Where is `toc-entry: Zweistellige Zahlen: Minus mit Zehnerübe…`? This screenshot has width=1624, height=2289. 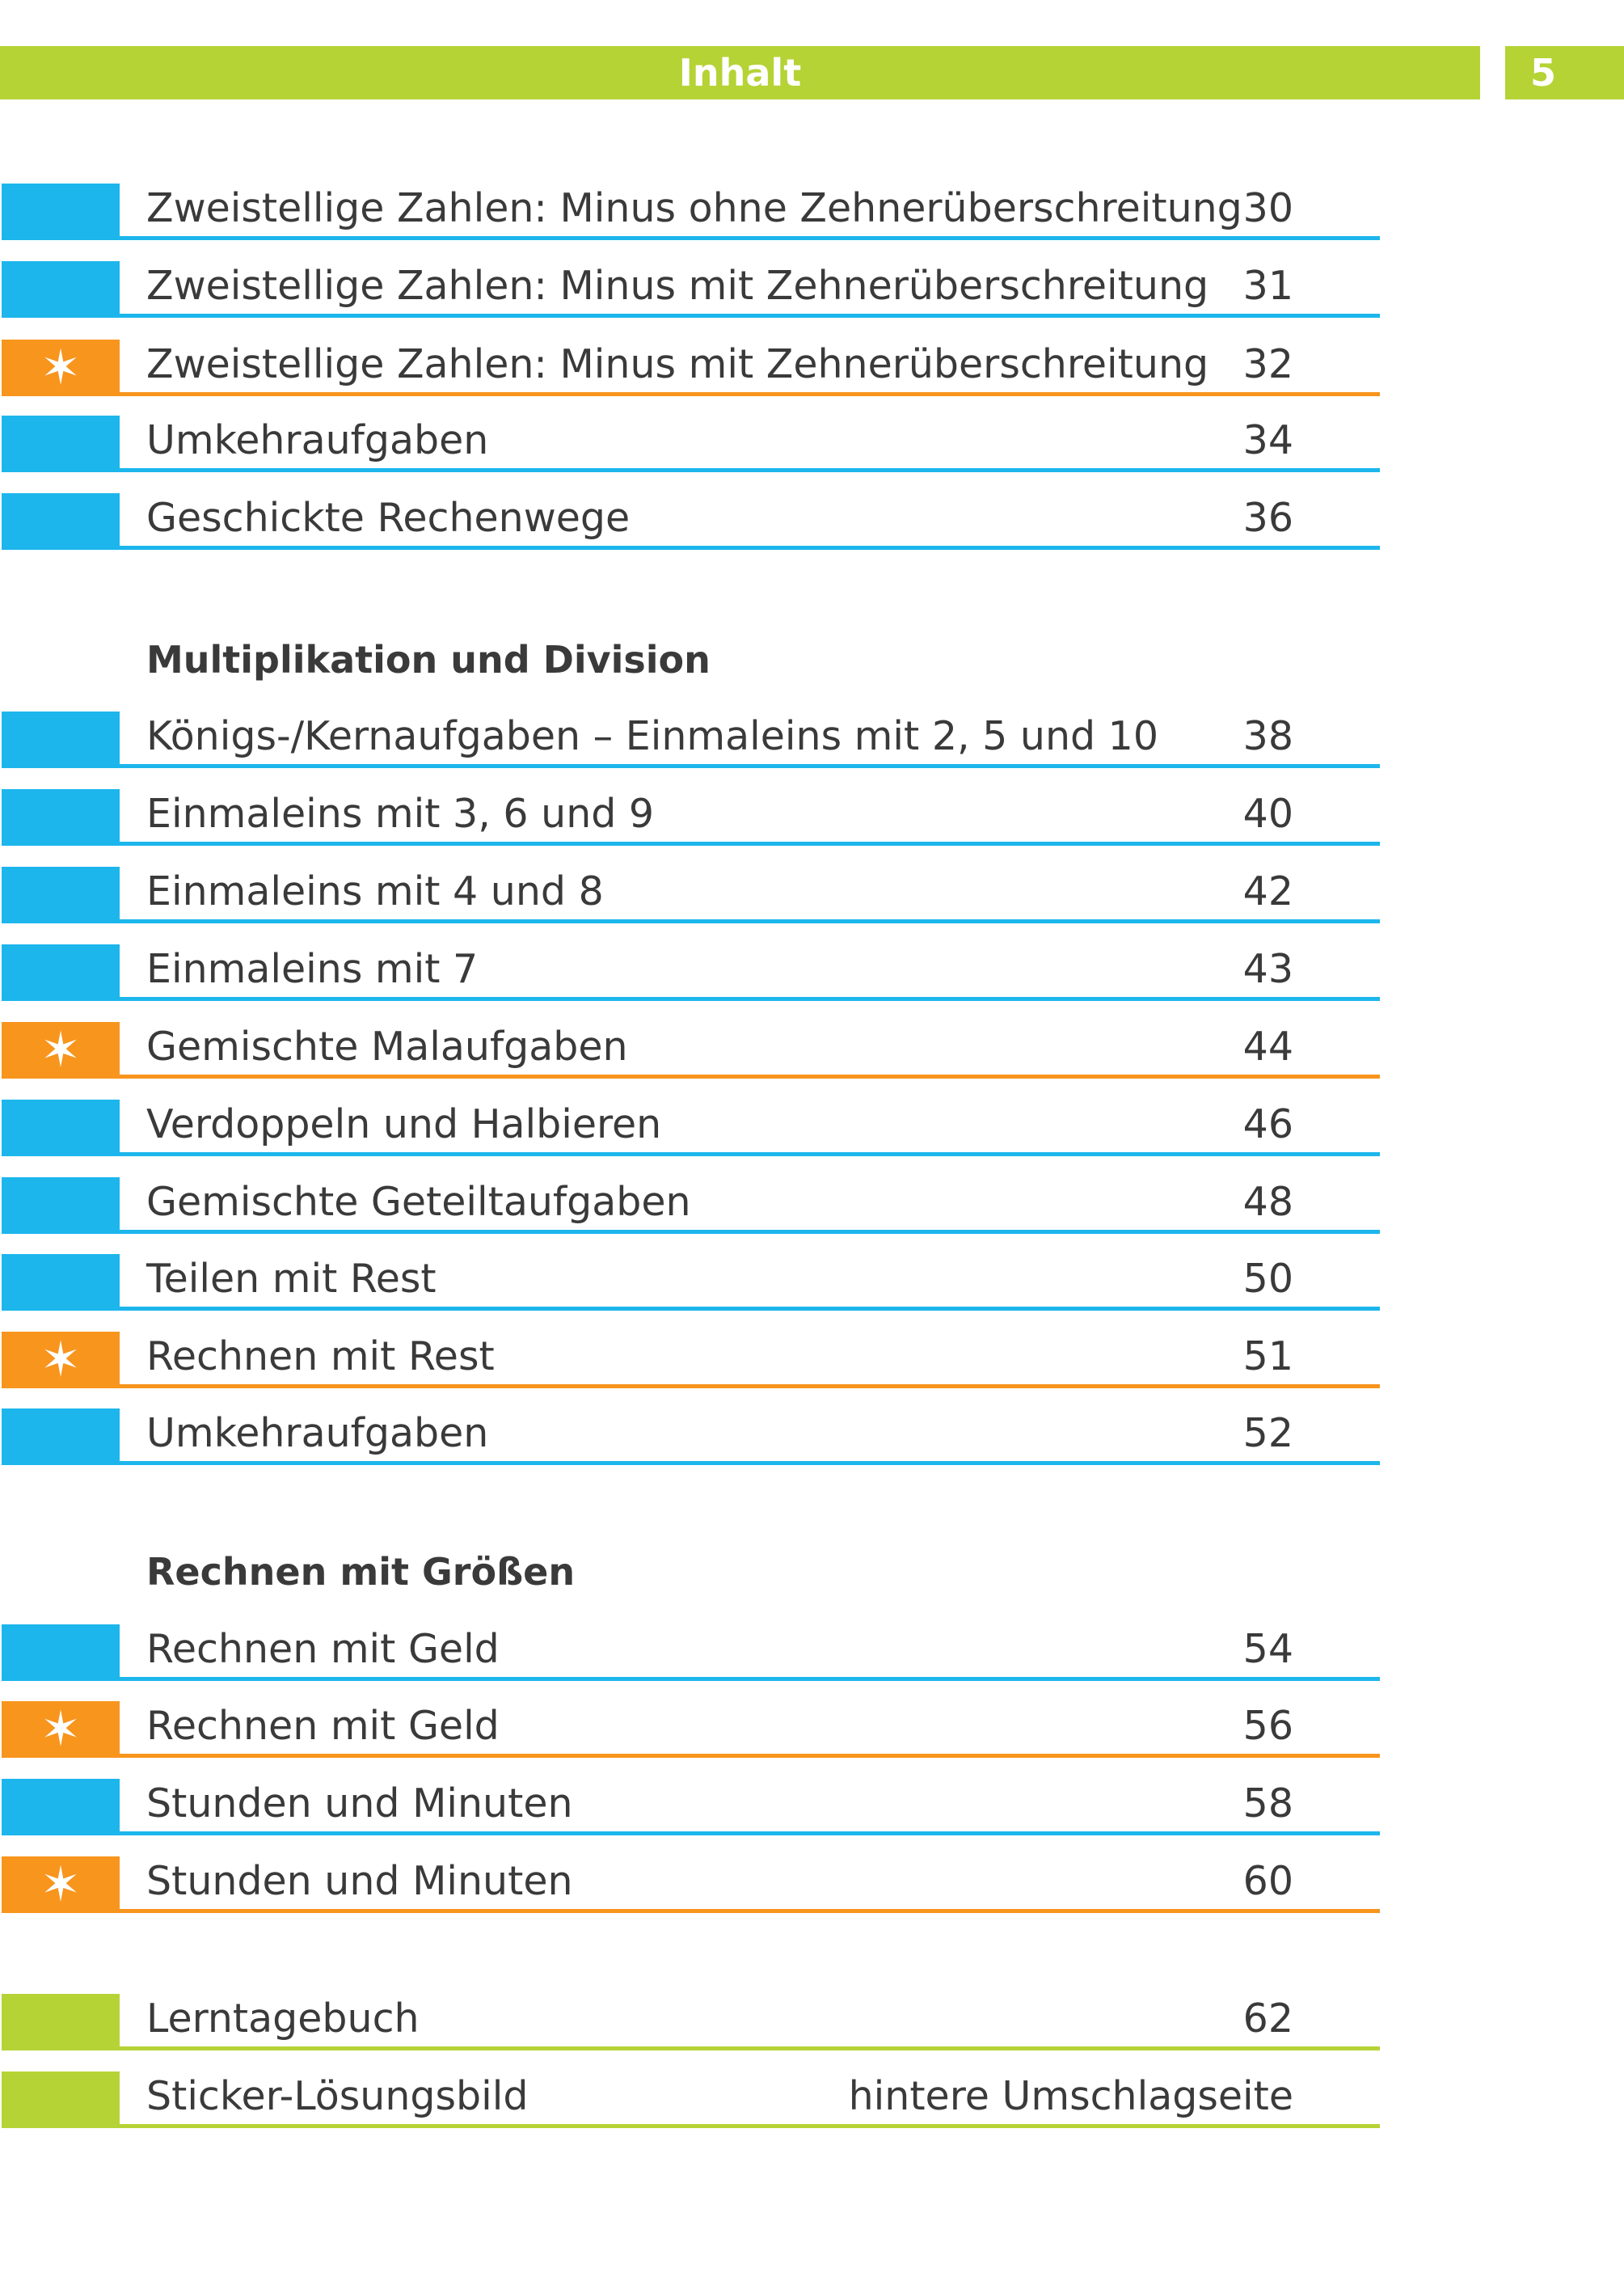 toc-entry: Zweistellige Zahlen: Minus mit Zehnerübe… is located at coordinates (690, 289).